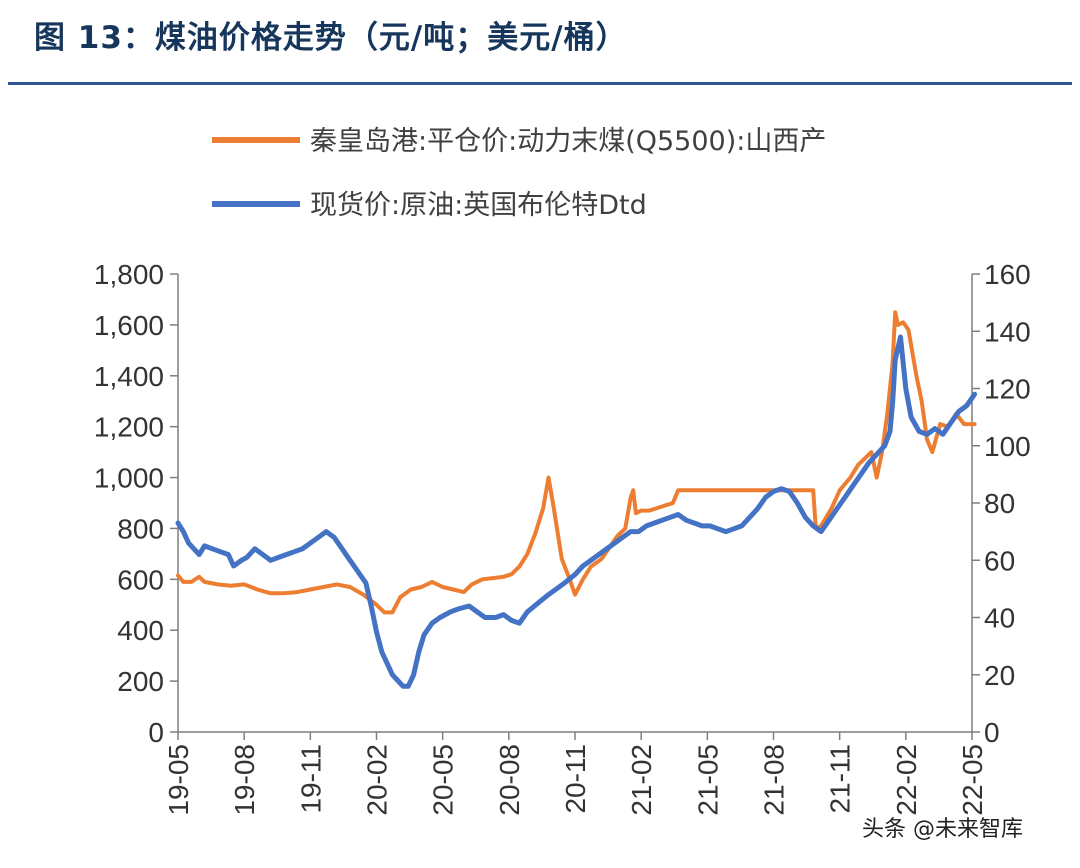  What do you see at coordinates (140, 681) in the screenshot?
I see `y-left-tick-label: 200` at bounding box center [140, 681].